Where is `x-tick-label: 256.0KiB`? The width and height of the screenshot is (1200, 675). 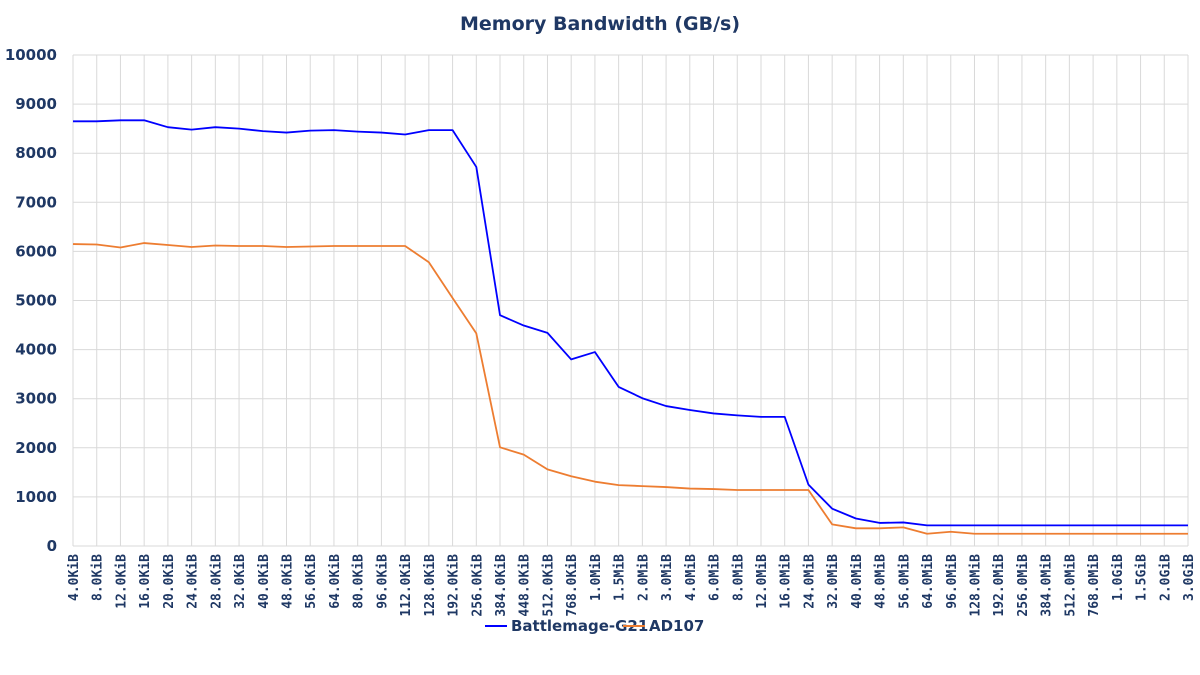 x-tick-label: 256.0KiB is located at coordinates (477, 585).